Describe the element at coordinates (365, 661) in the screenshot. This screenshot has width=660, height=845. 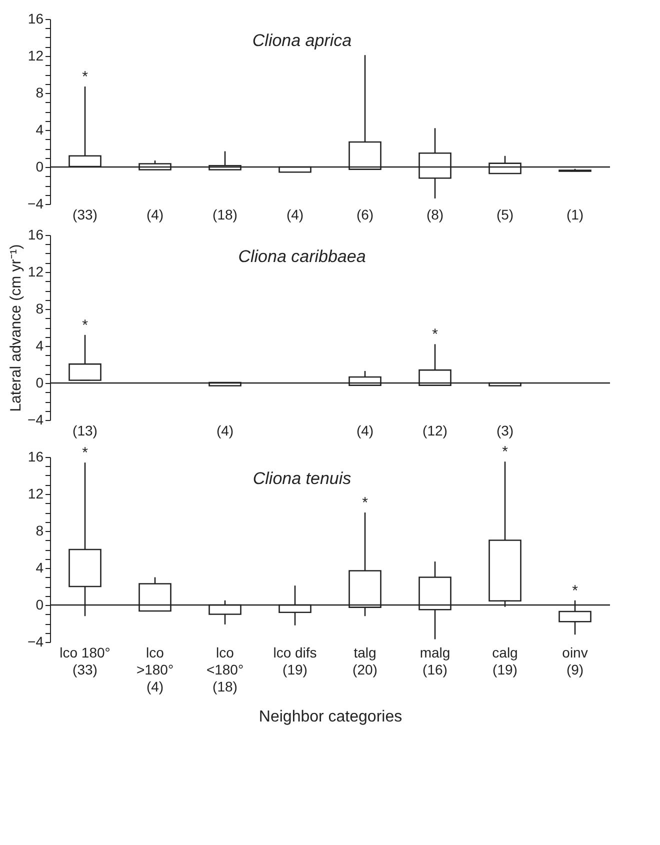
I see `x-tick-label: talg (20)` at that location.